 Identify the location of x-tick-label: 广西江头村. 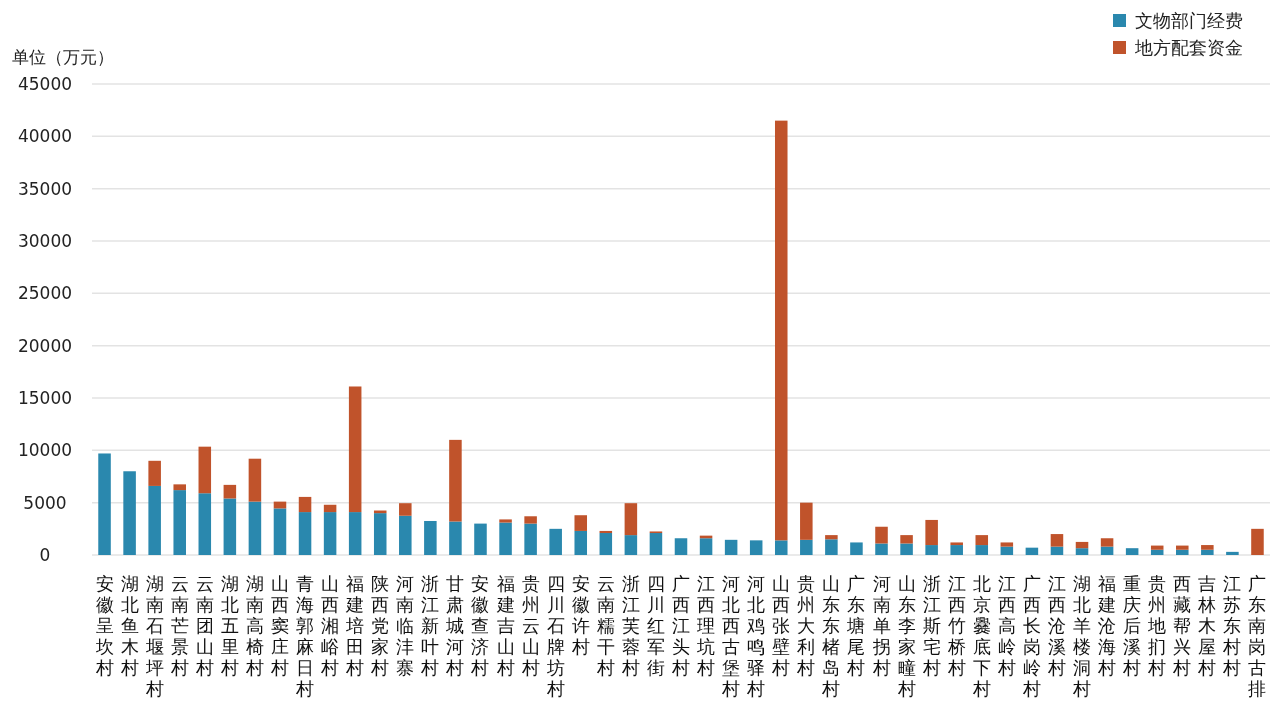
(680, 625).